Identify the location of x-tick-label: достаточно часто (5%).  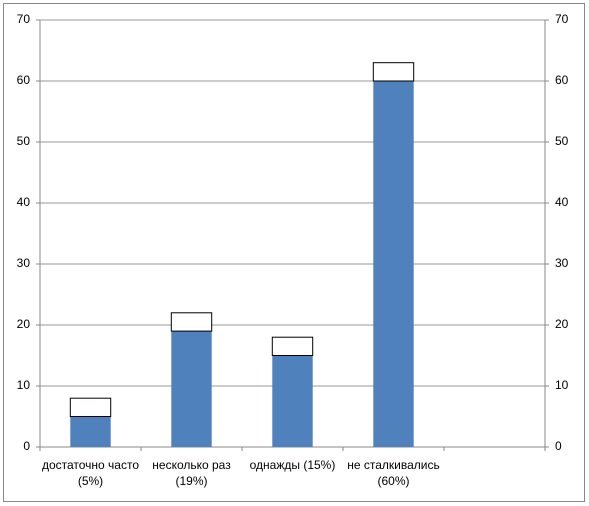
(90, 473).